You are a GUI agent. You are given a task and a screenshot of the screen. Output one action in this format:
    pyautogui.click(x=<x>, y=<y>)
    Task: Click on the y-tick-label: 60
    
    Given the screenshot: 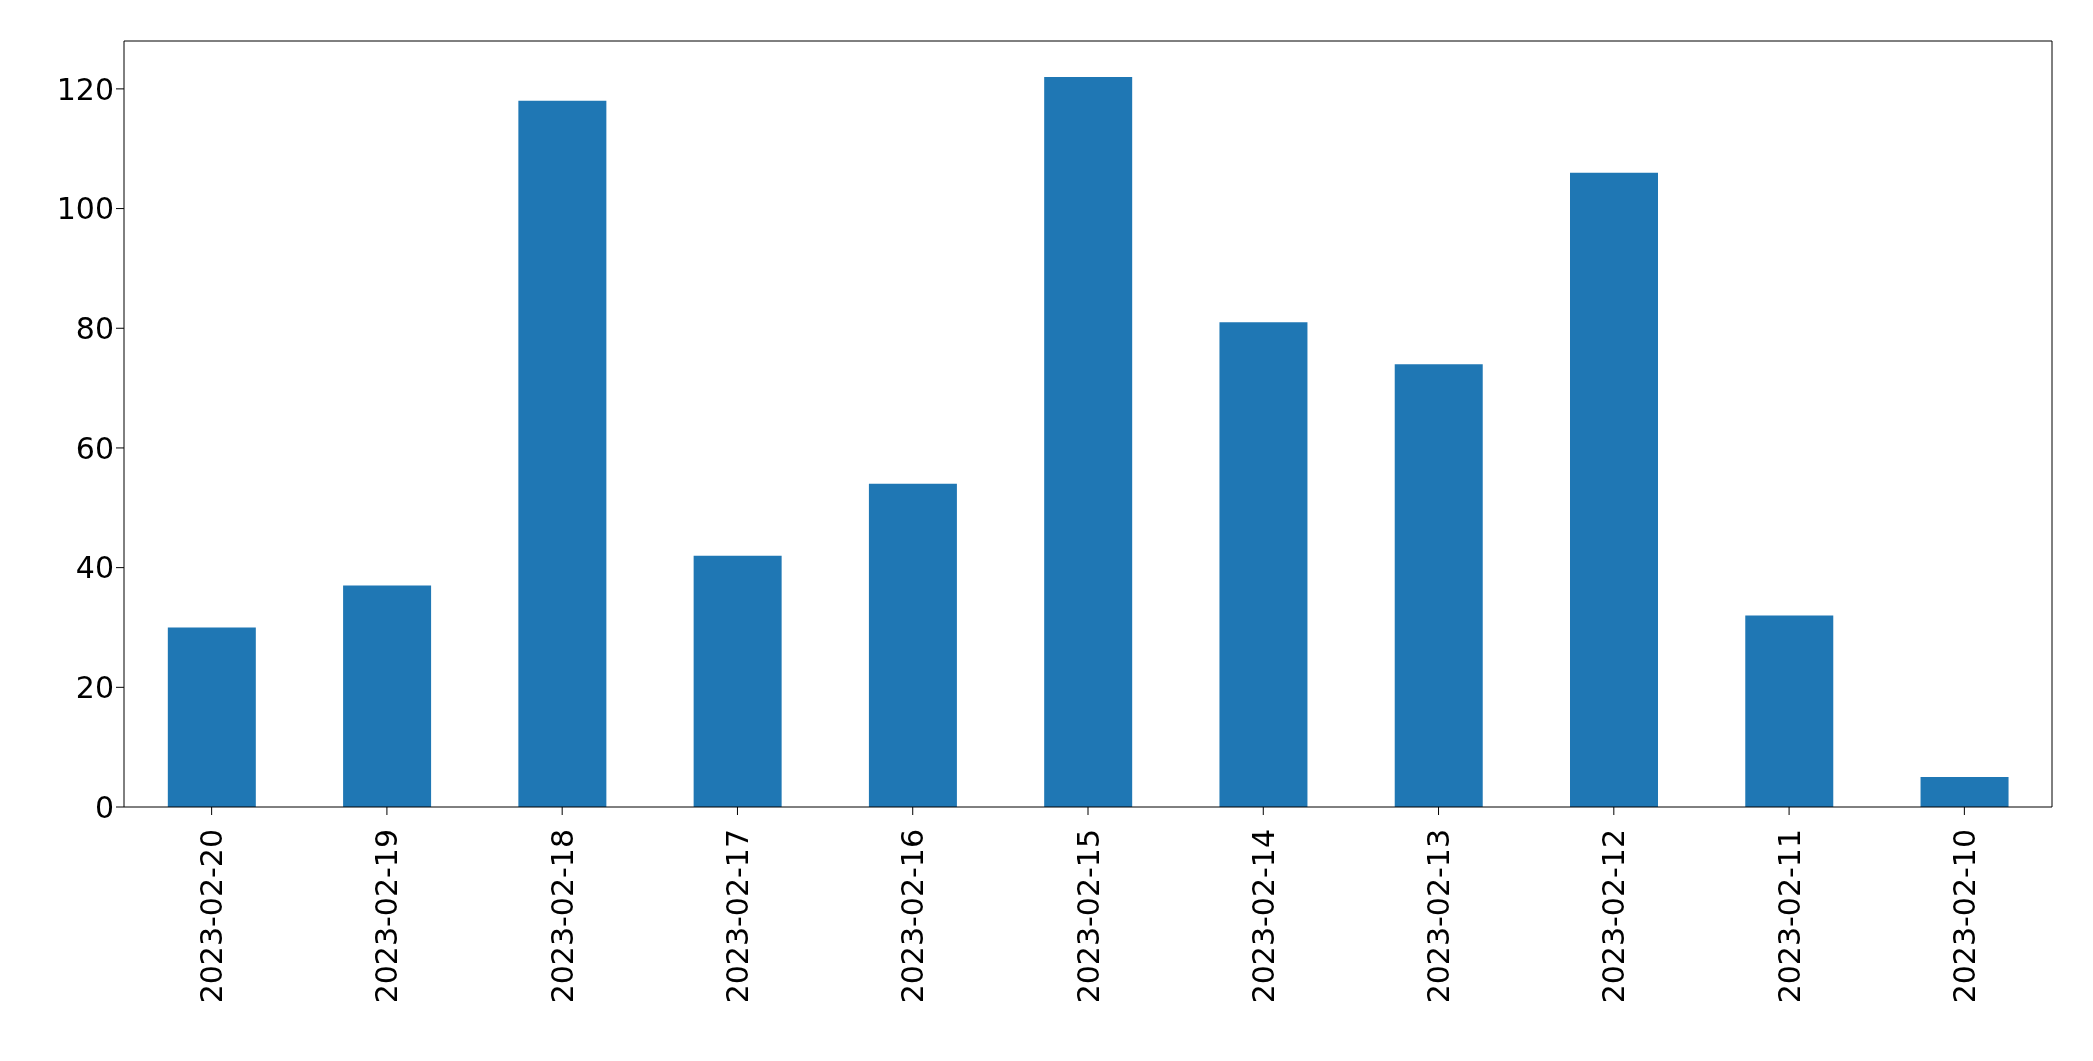 What is the action you would take?
    pyautogui.click(x=94, y=448)
    